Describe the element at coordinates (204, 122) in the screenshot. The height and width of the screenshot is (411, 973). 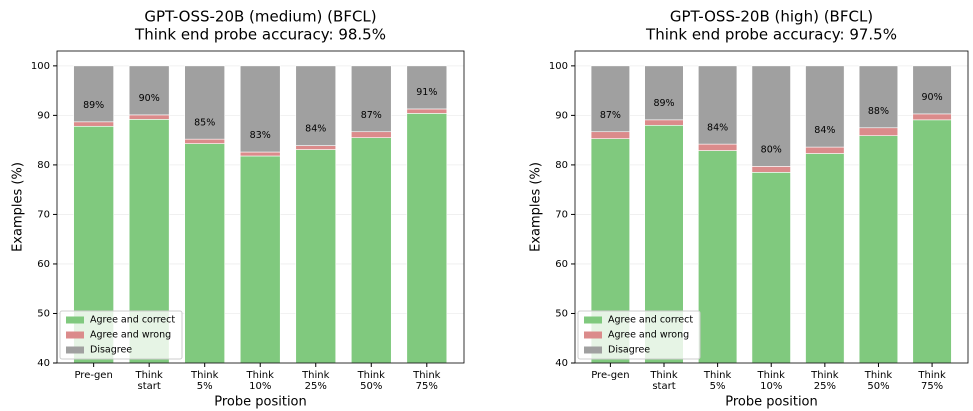
I see `bar-label: 85%` at that location.